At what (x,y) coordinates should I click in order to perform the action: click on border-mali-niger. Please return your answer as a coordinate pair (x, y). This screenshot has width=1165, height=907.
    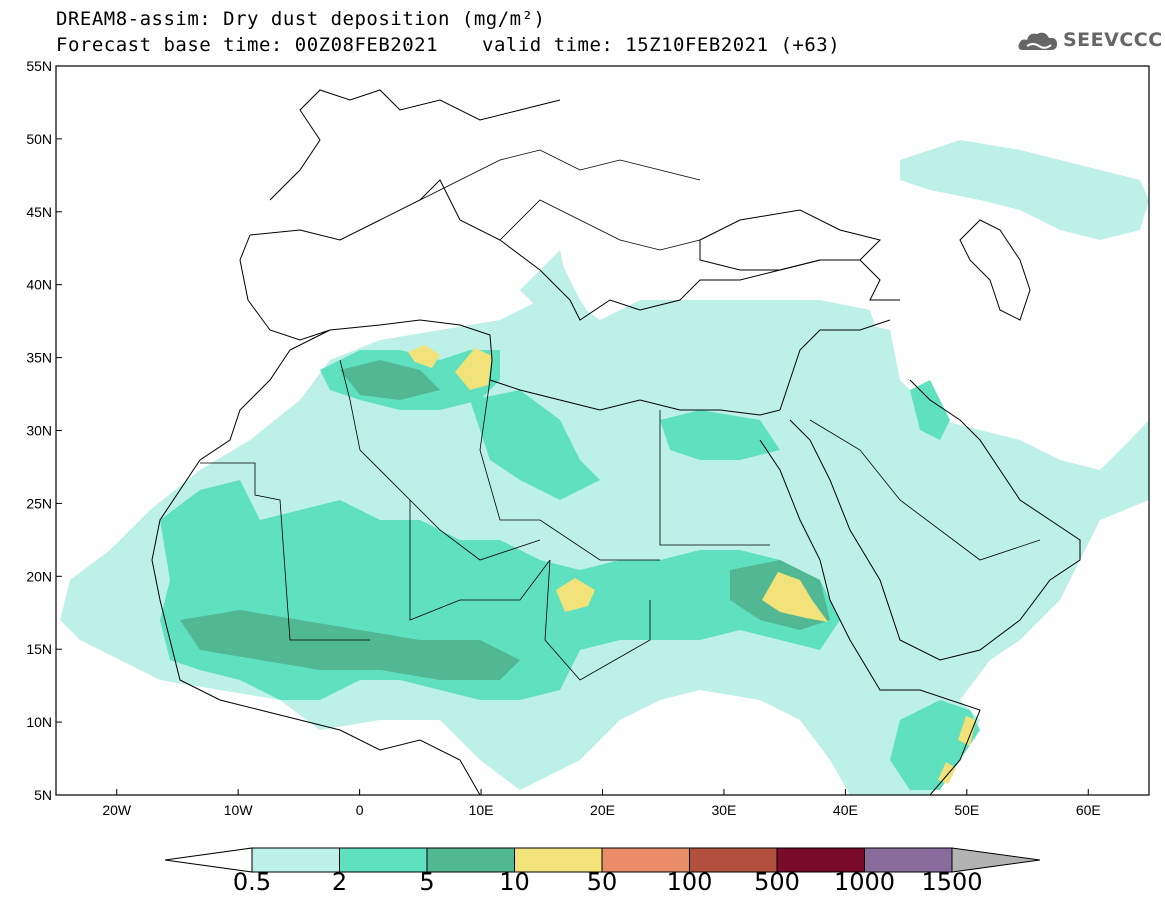
    Looking at the image, I should click on (480, 560).